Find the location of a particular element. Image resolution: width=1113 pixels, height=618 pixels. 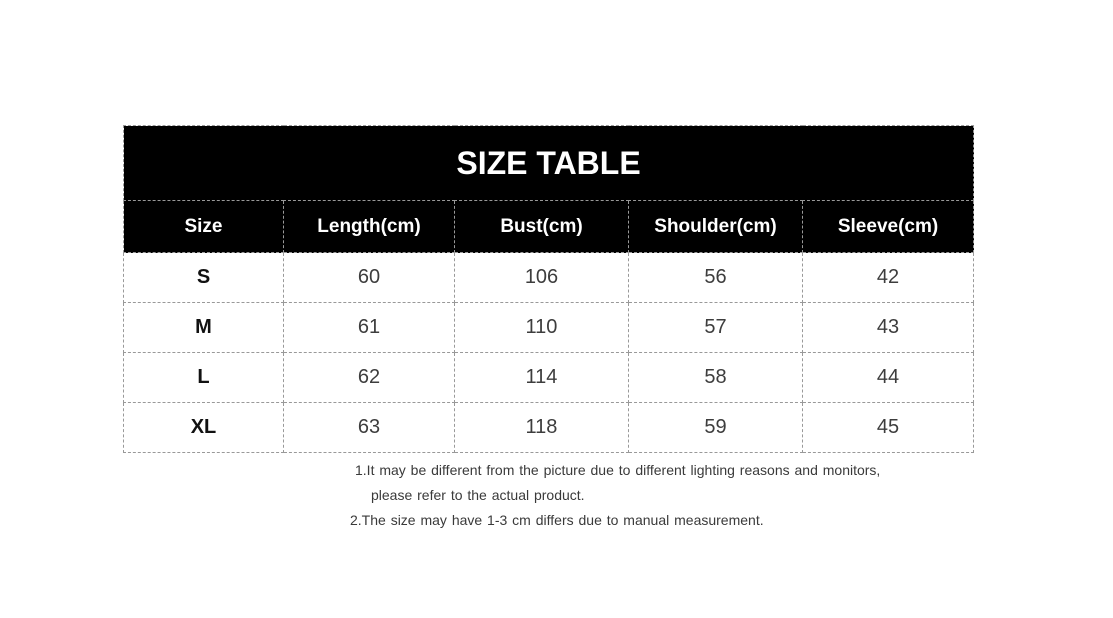

size-label: S is located at coordinates (203, 277).